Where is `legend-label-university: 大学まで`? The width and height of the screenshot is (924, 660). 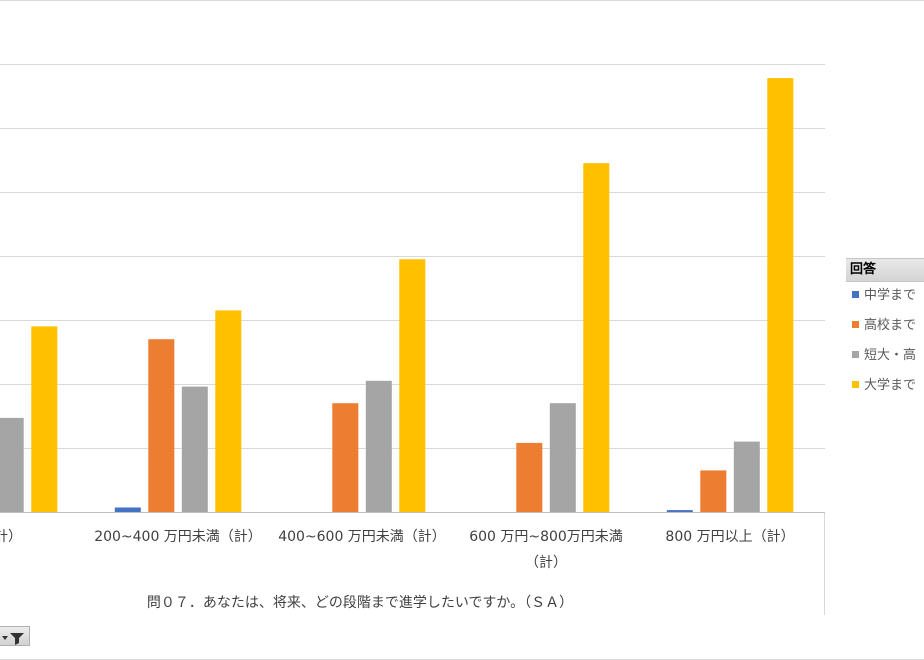
legend-label-university: 大学まで is located at coordinates (890, 385).